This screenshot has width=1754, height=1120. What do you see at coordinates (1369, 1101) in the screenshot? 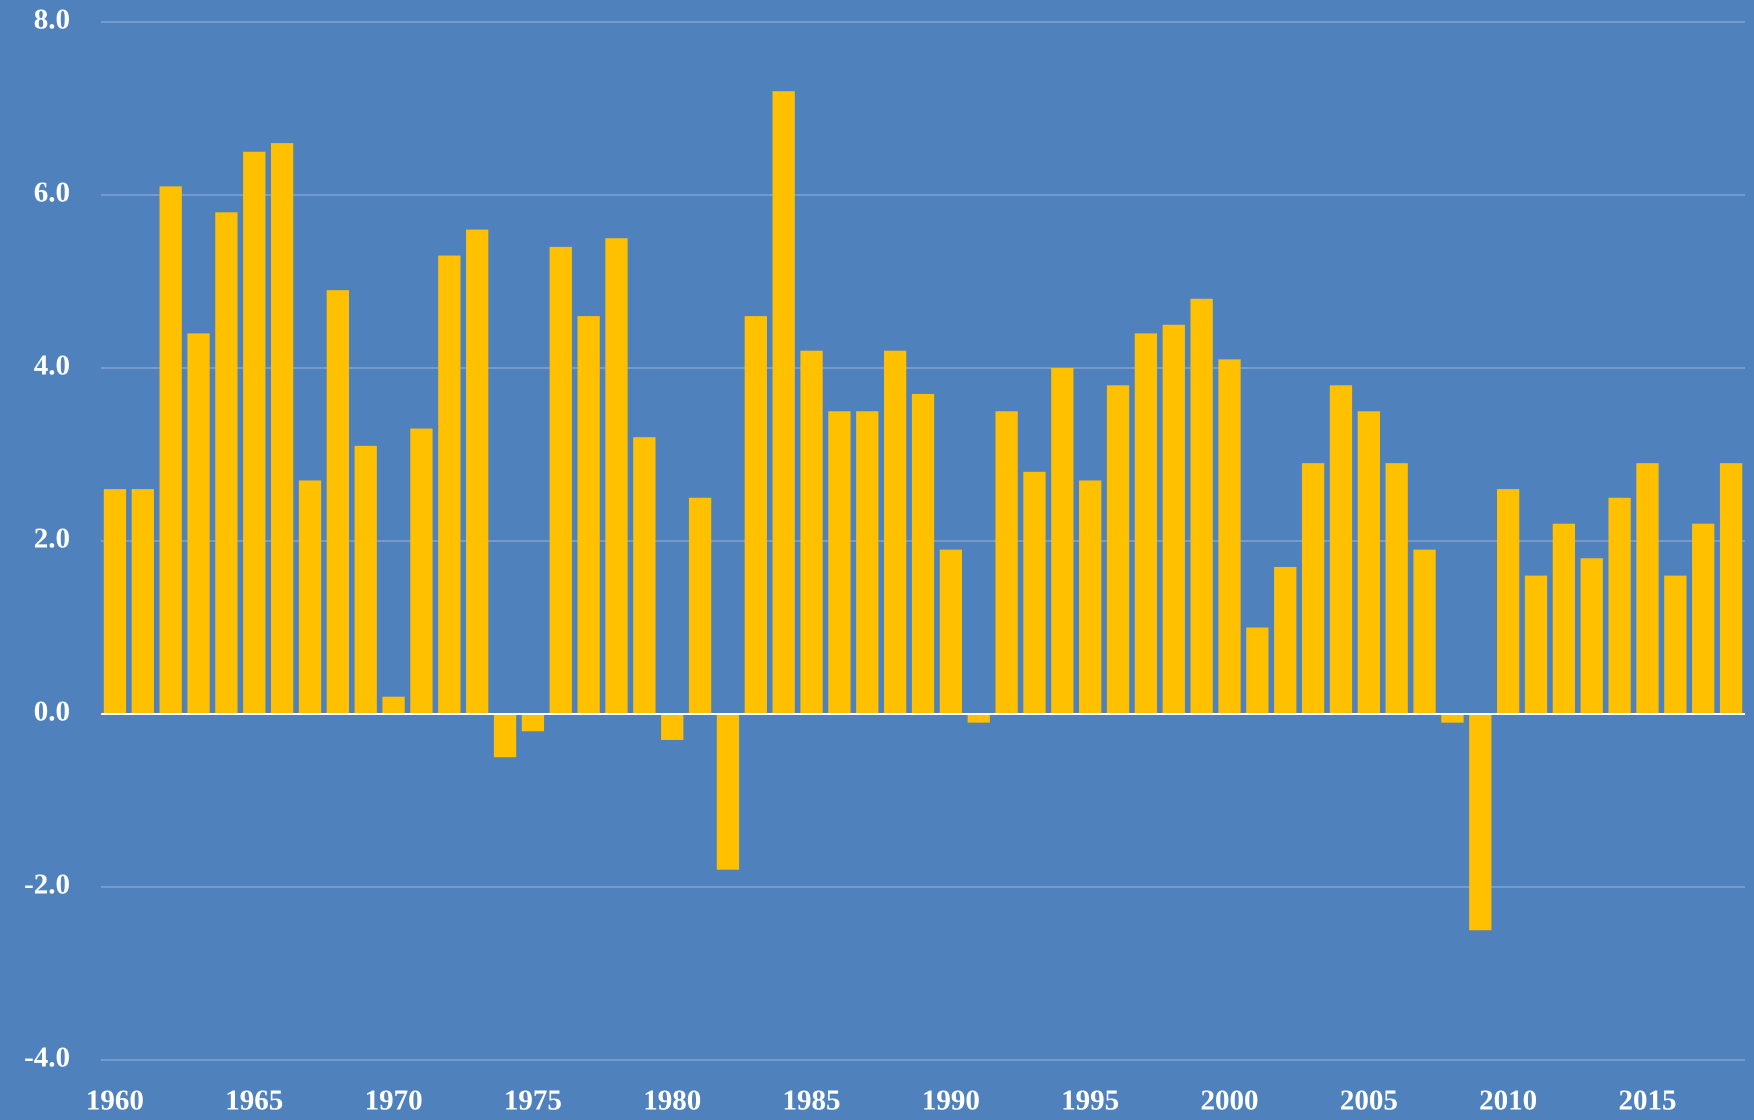
I see `x-tick-label: 2005` at bounding box center [1369, 1101].